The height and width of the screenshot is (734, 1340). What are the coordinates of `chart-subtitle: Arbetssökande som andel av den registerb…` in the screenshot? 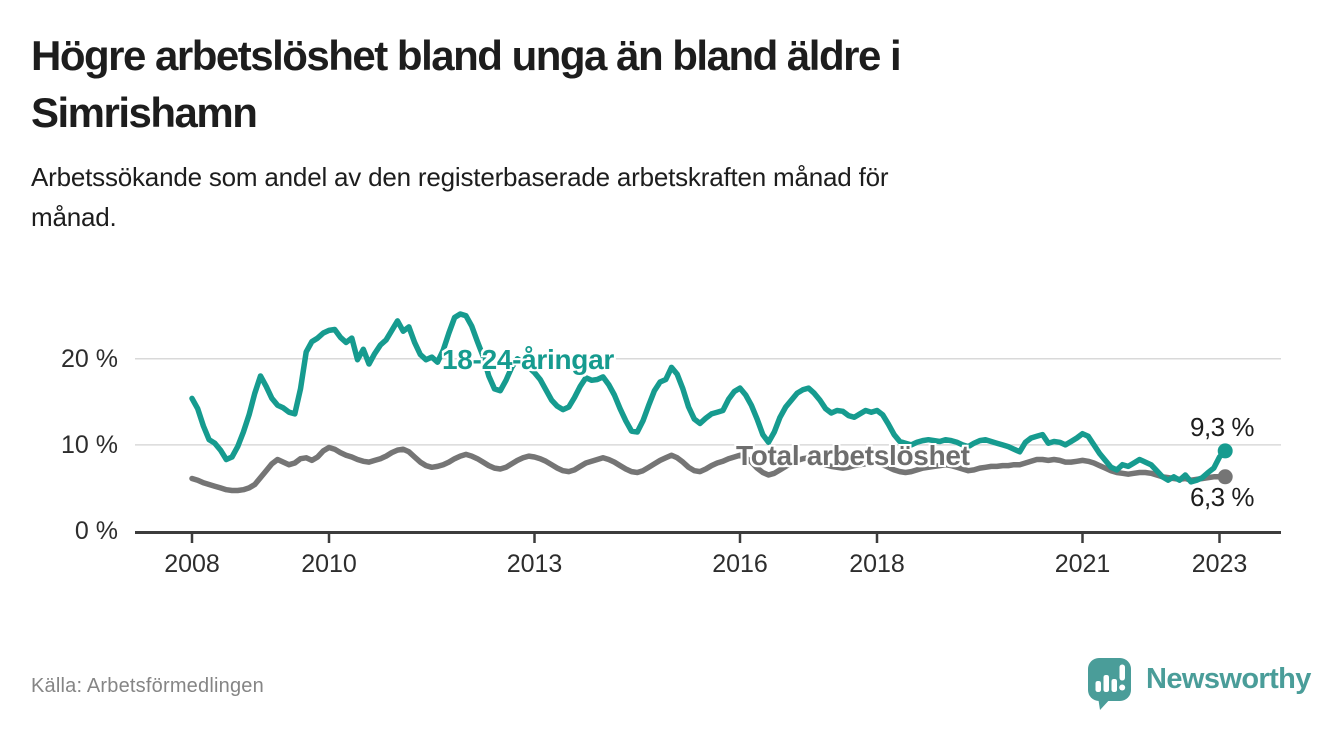 It's located at (671, 197).